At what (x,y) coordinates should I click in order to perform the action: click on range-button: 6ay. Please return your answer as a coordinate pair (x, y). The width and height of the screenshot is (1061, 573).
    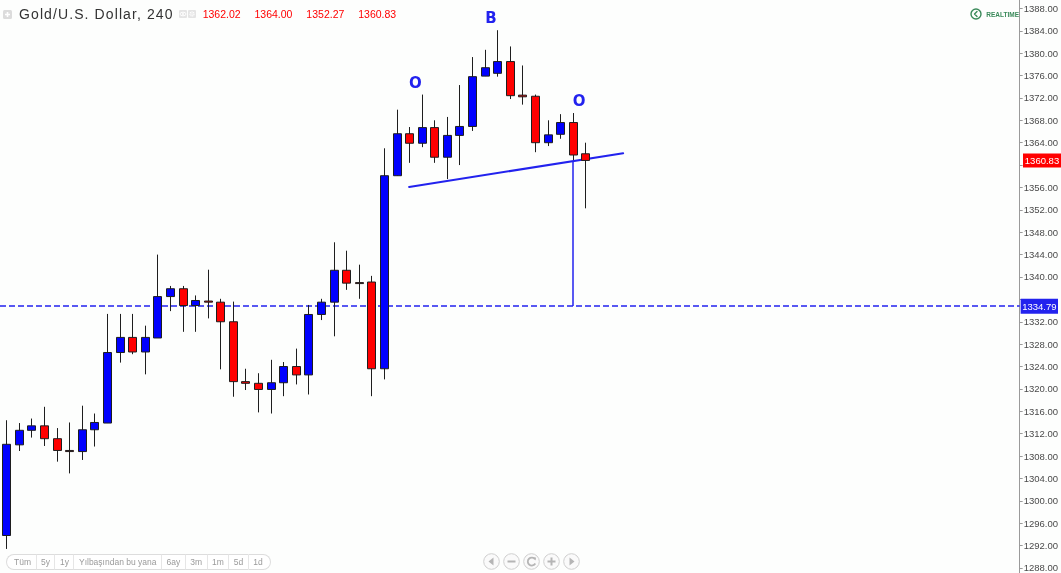
    Looking at the image, I should click on (173, 562).